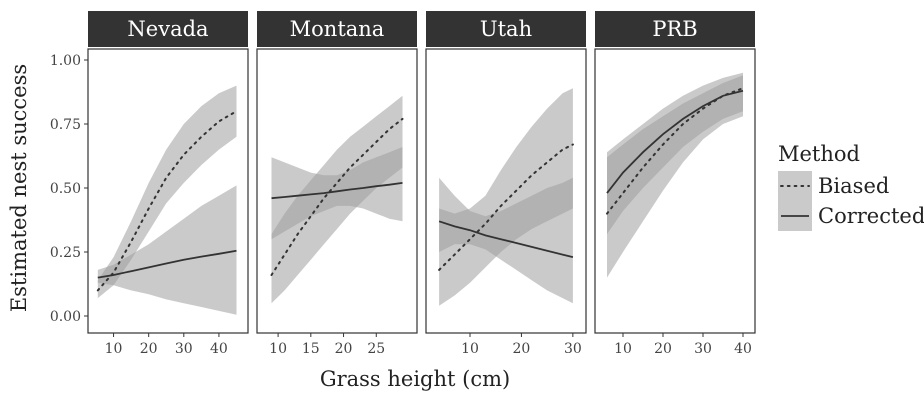 This screenshot has width=924, height=394. I want to click on facet-strip-label: Utah, so click(506, 29).